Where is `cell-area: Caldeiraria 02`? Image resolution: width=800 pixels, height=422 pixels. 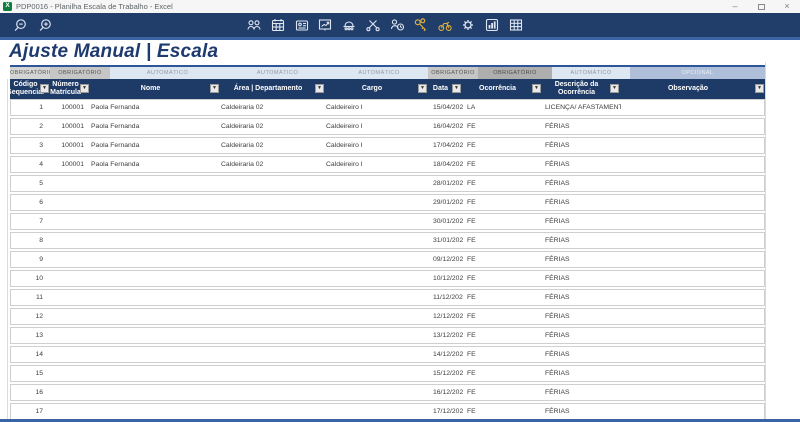 cell-area: Caldeiraria 02 is located at coordinates (242, 107).